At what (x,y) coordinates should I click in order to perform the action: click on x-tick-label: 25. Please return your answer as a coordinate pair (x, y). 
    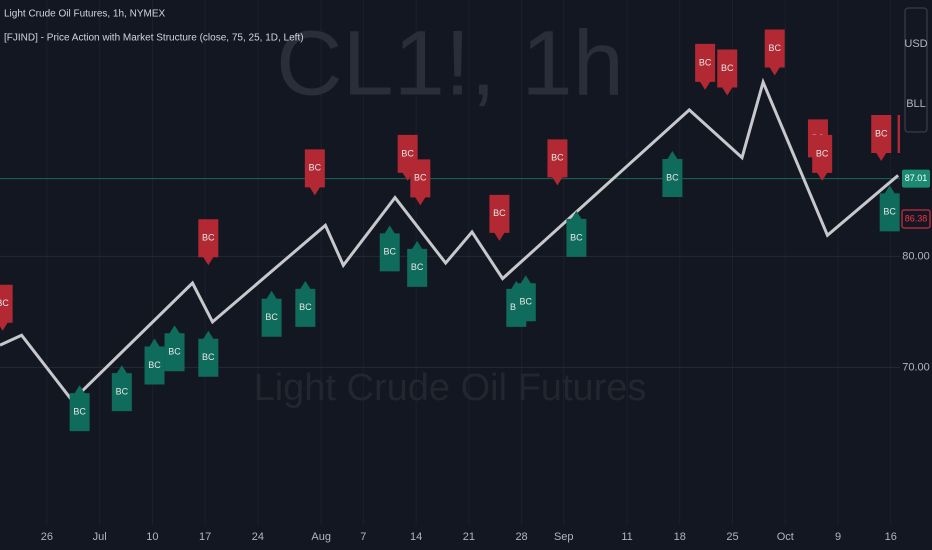
    Looking at the image, I should click on (732, 537).